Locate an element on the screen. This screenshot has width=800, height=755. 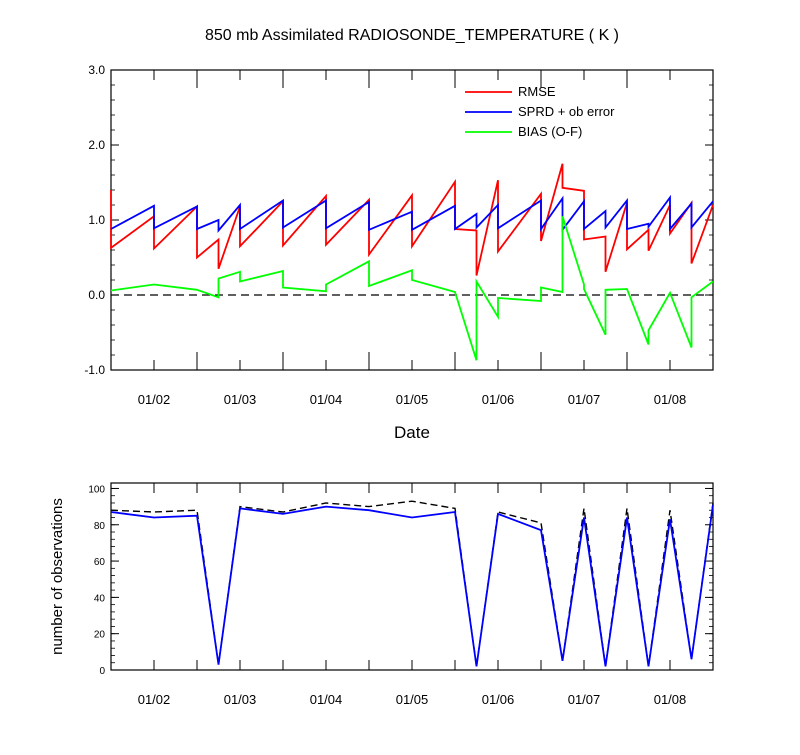
legend-label: BIAS (O-F) is located at coordinates (550, 131).